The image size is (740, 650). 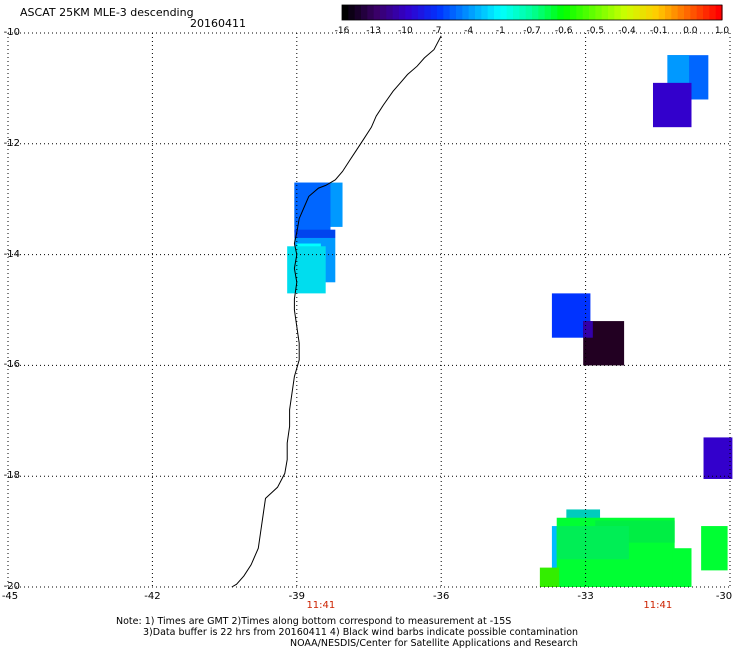 I want to click on colorbar-label: -0.1, so click(x=658, y=31).